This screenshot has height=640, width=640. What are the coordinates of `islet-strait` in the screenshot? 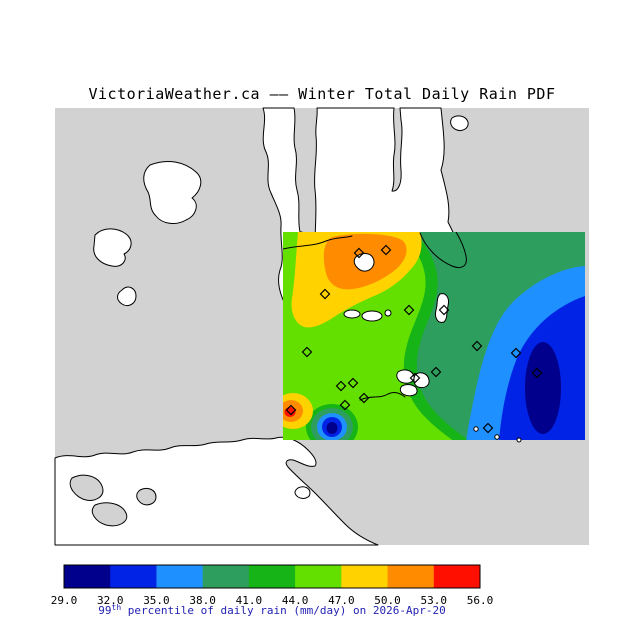 It's located at (302, 492).